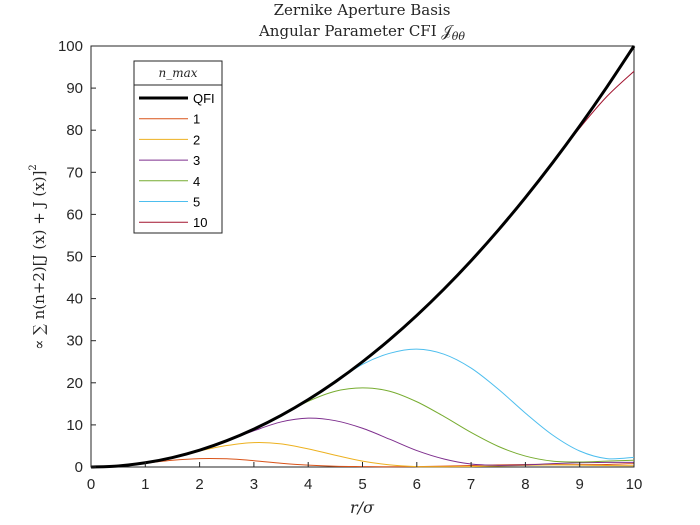 Image resolution: width=700 pixels, height=525 pixels. I want to click on legend-title: n_max, so click(177, 73).